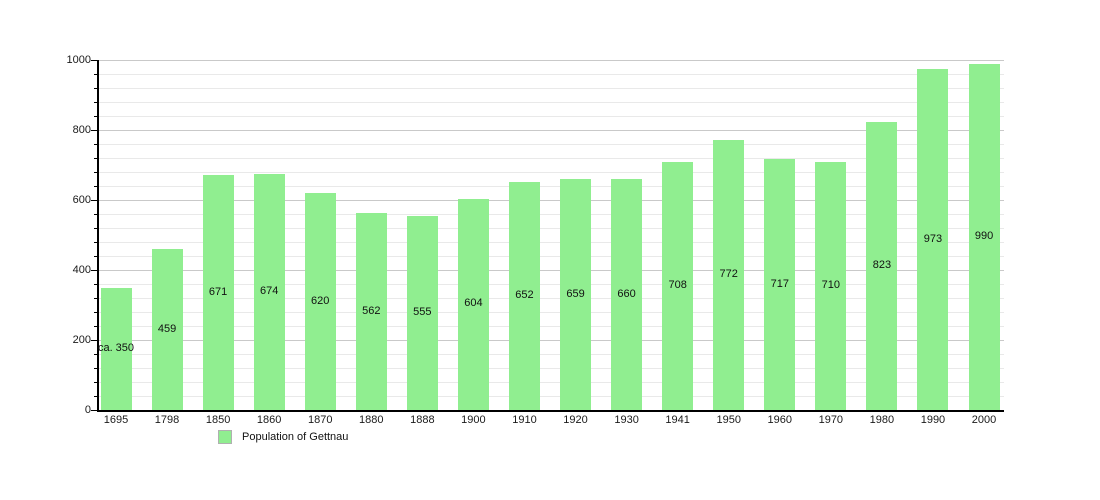 This screenshot has width=1100, height=500. I want to click on bar-value-label: 659, so click(575, 293).